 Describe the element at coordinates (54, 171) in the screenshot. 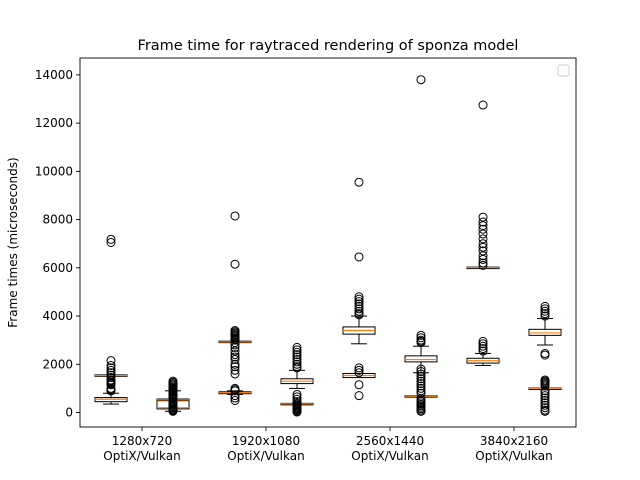

I see `y-tick-label-5: 10000` at that location.